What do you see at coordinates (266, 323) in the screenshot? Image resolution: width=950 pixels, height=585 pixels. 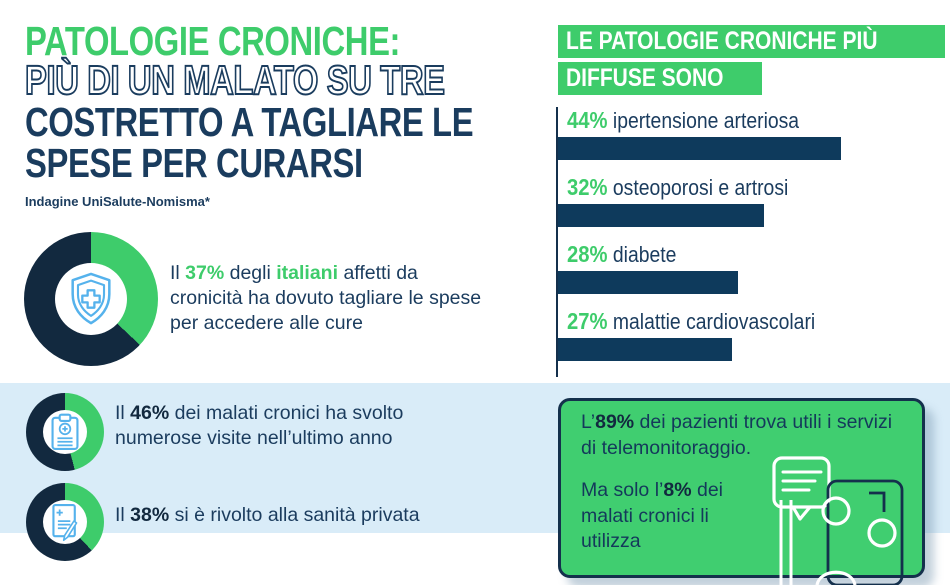 I see `main-stat-line3: per accedere alle cure` at bounding box center [266, 323].